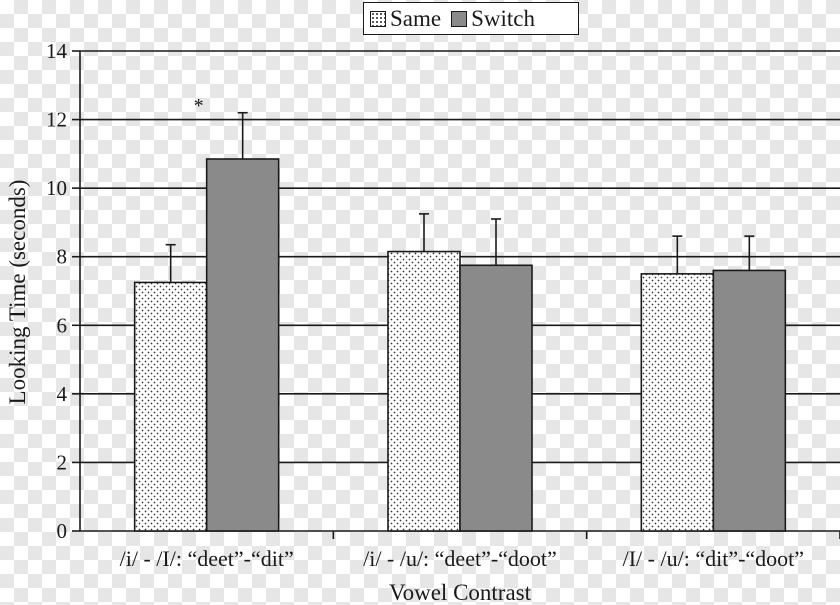 Image resolution: width=840 pixels, height=605 pixels. Describe the element at coordinates (459, 18) in the screenshot. I see `legend-swatch-switch` at that location.